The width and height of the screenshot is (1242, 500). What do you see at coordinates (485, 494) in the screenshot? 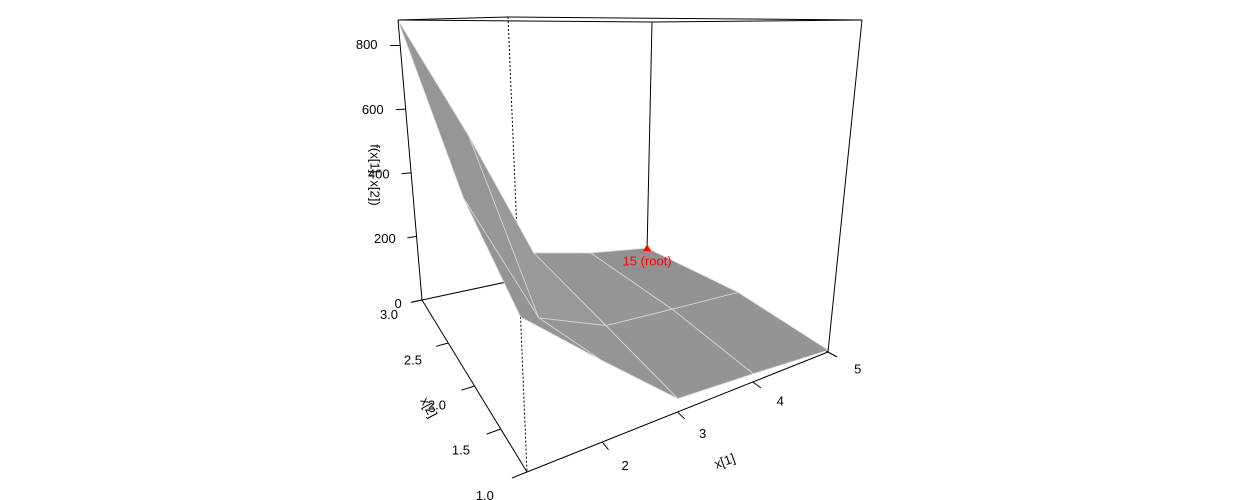
I see `y-tick-label: 1.0` at bounding box center [485, 494].